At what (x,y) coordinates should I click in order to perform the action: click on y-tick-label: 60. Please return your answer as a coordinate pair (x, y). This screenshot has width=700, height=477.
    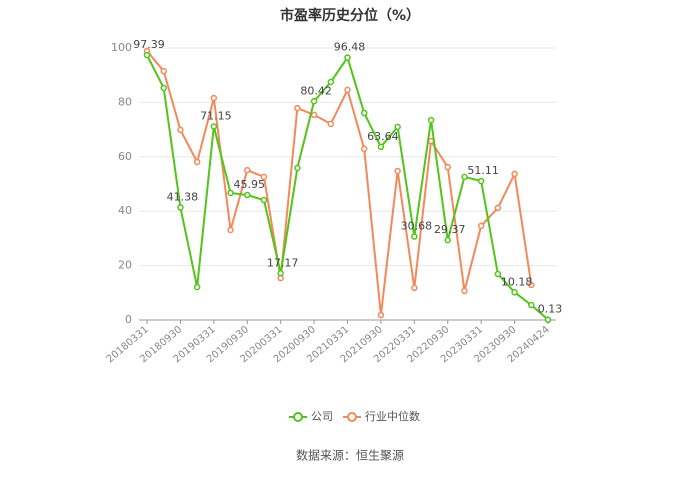
    Looking at the image, I should click on (125, 156).